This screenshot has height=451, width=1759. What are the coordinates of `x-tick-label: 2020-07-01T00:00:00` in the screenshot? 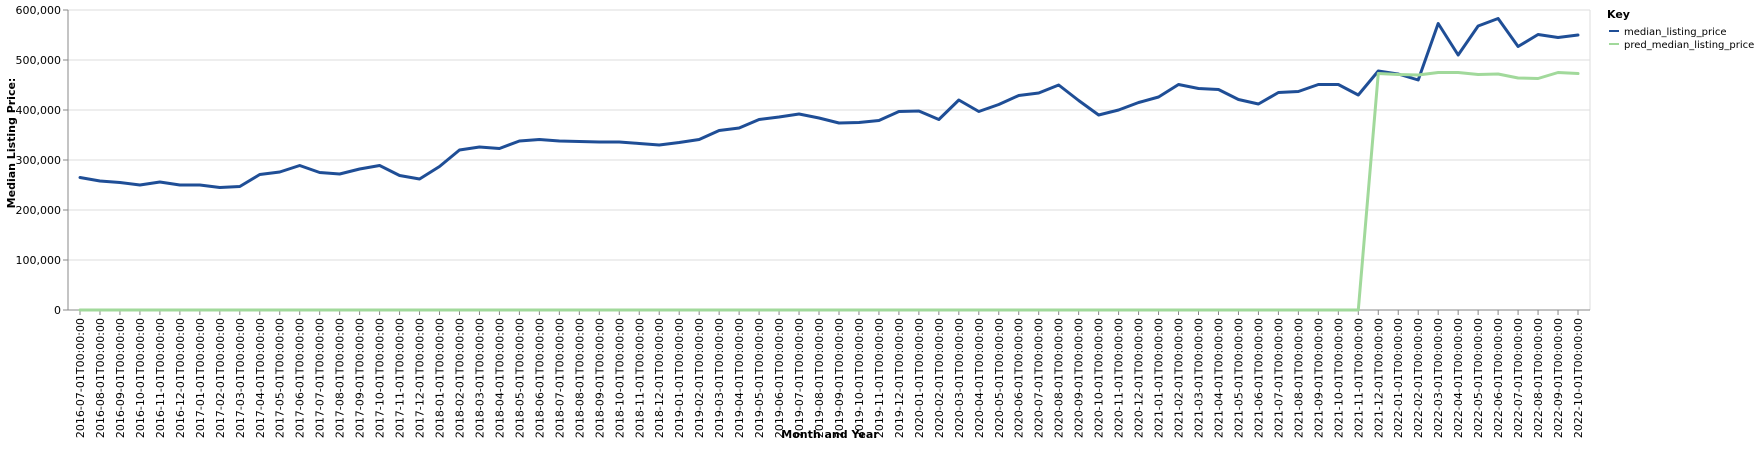 It's located at (1039, 378).